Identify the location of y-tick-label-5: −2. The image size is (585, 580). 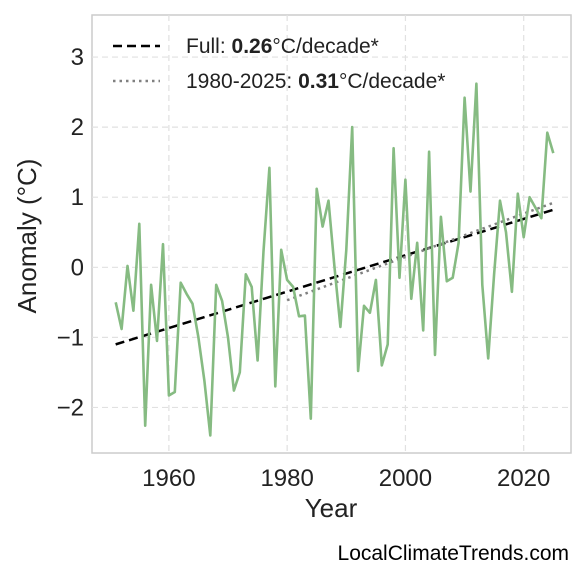
(70, 407).